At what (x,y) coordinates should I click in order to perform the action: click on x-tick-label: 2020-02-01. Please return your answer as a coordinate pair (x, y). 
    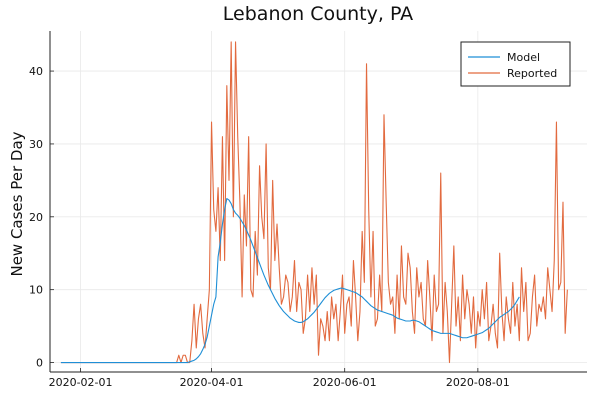
    Looking at the image, I should click on (81, 382).